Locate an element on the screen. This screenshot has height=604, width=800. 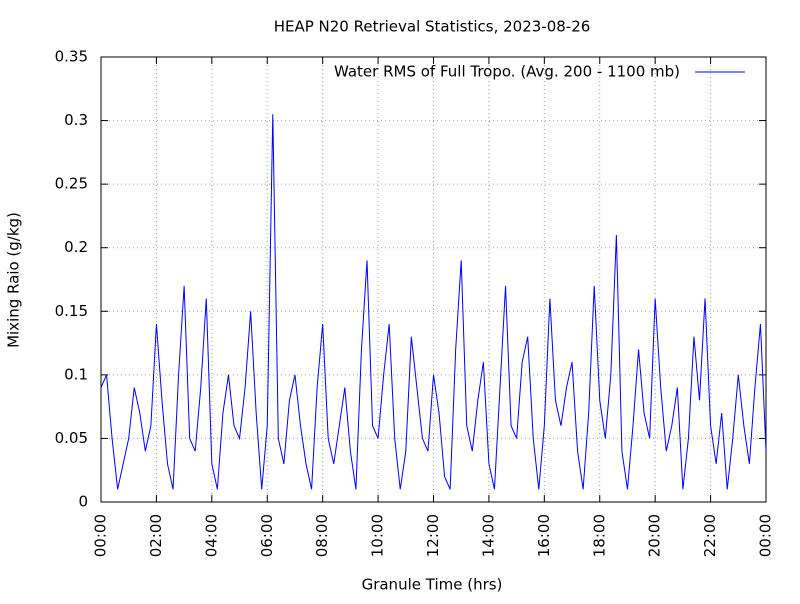
y-tick-label: 0.15 is located at coordinates (71, 311).